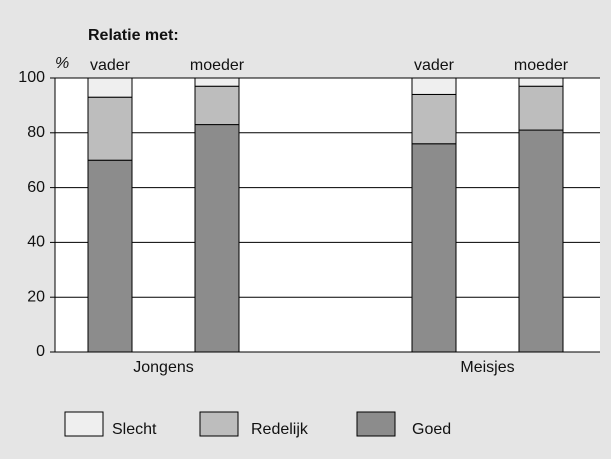 Image resolution: width=611 pixels, height=459 pixels. I want to click on legend-label: Slecht, so click(134, 429).